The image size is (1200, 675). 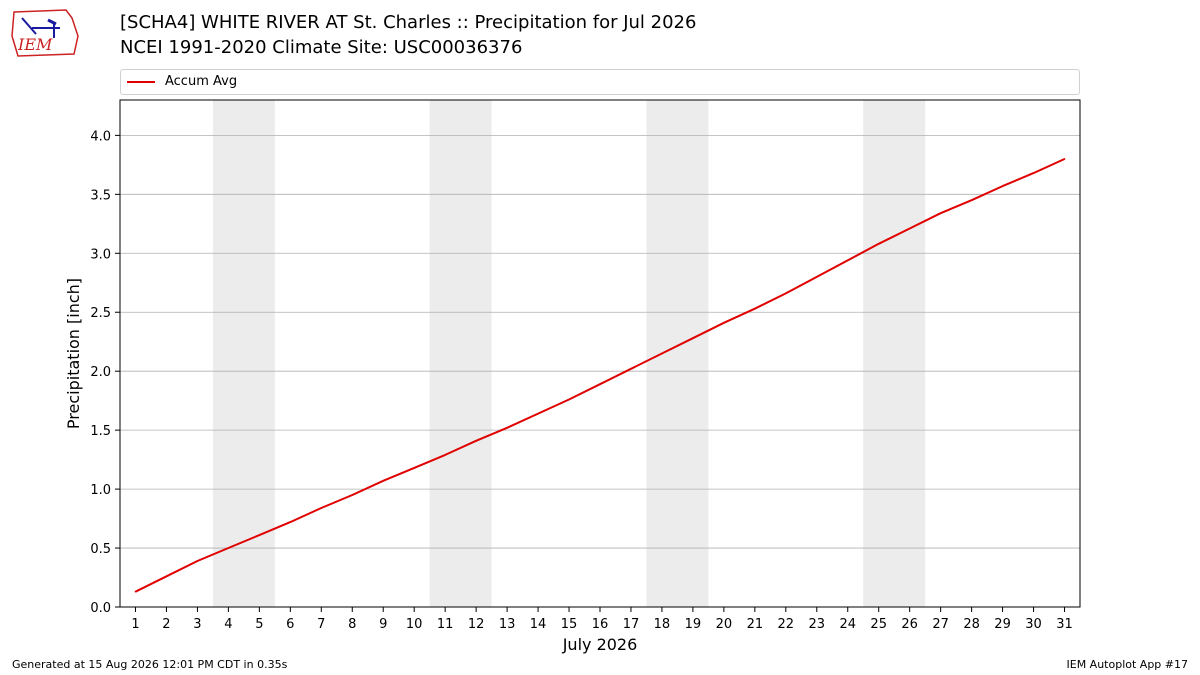 I want to click on x-tick-label: 18, so click(x=662, y=624).